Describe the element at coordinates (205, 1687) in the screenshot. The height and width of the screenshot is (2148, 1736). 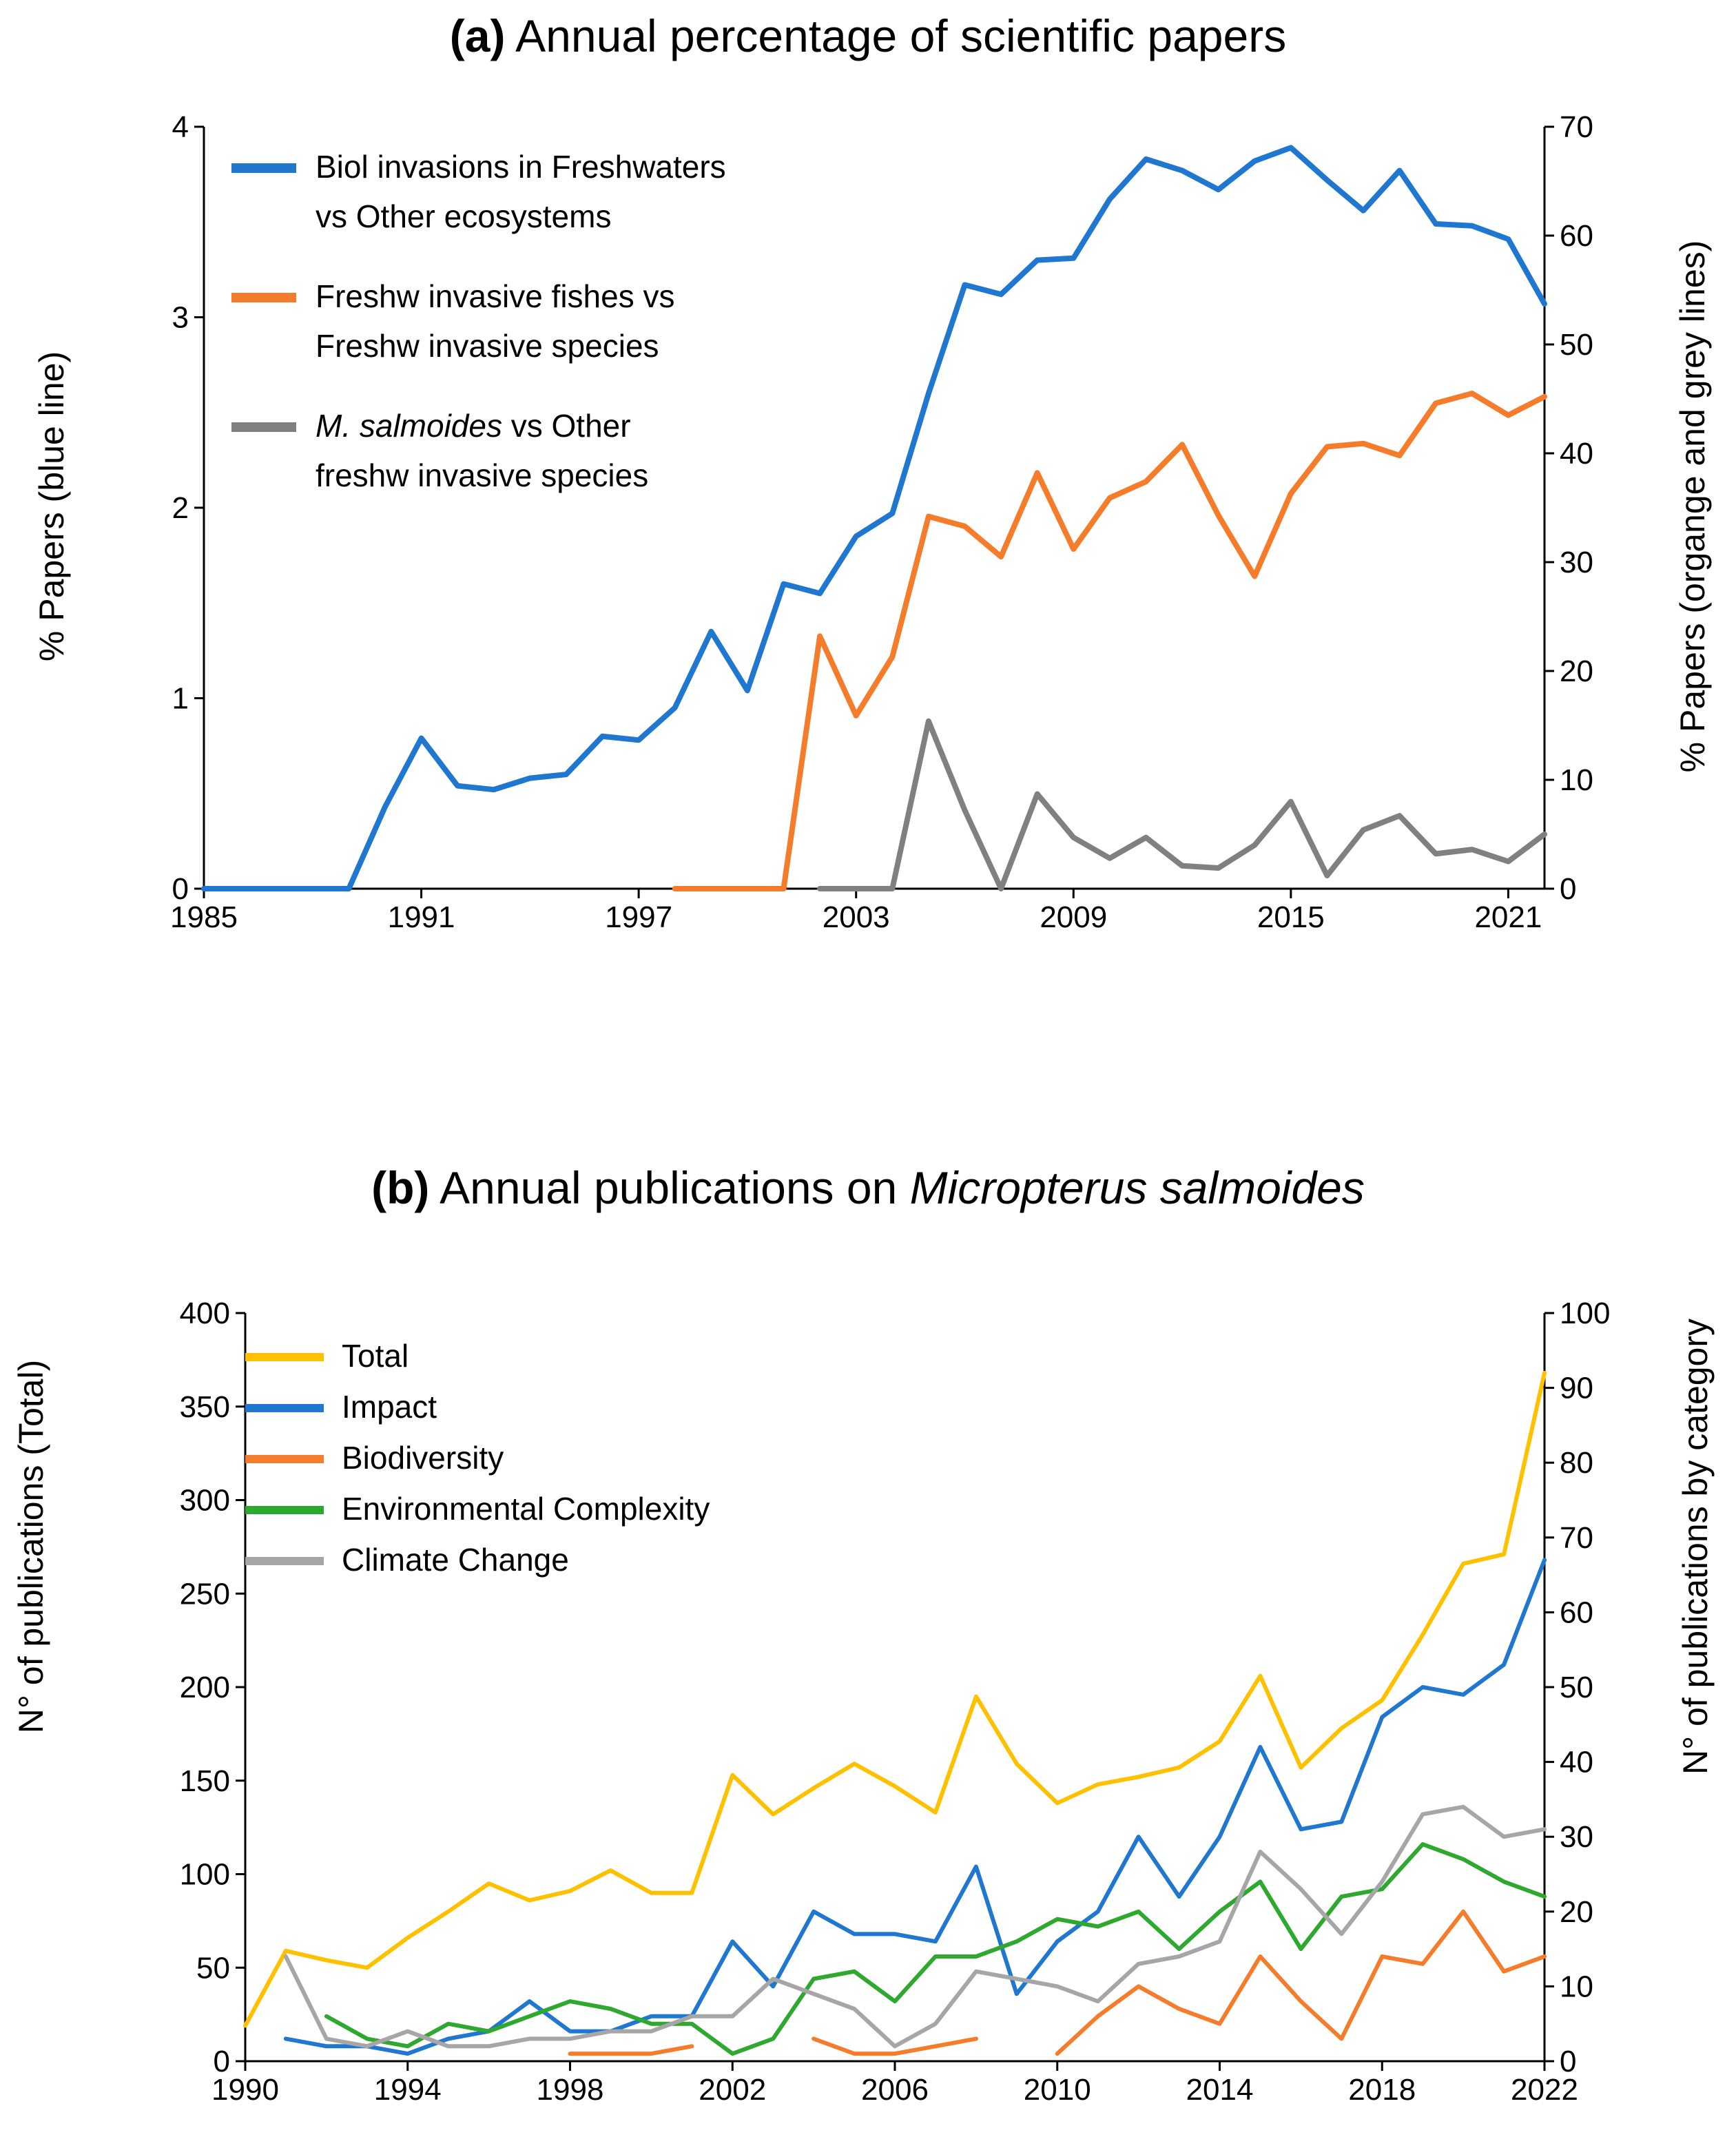
I see `y-tick-label-left: 200` at that location.